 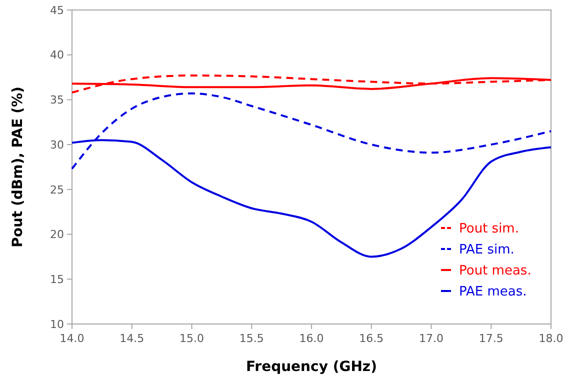 I want to click on y-tick-label: 20, so click(x=57, y=235).